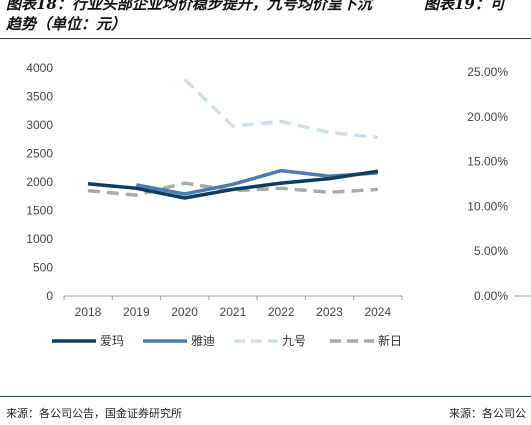 Image resolution: width=531 pixels, height=425 pixels. I want to click on left-chart-title-line2: 趋势（单位：元）, so click(66, 24).